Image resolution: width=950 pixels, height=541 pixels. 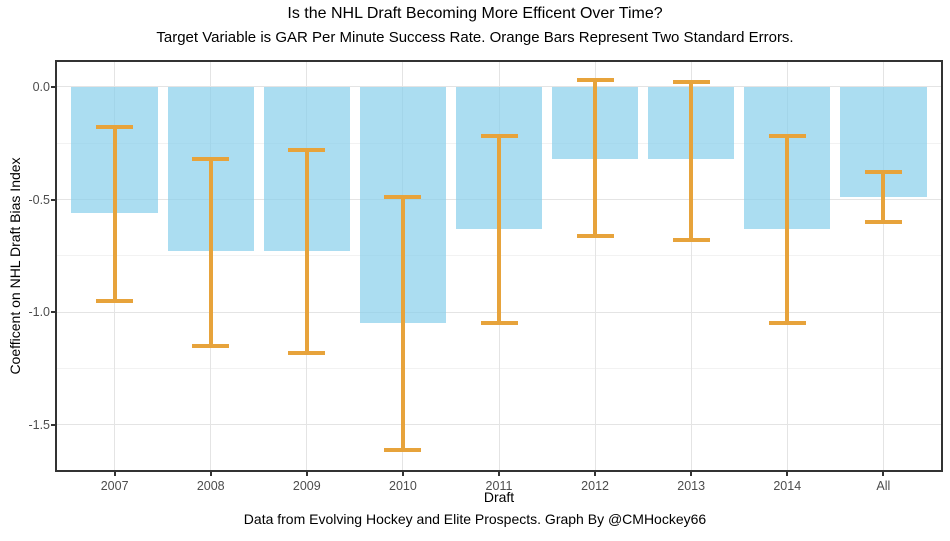 What do you see at coordinates (883, 172) in the screenshot?
I see `errorbar-all-cap-top` at bounding box center [883, 172].